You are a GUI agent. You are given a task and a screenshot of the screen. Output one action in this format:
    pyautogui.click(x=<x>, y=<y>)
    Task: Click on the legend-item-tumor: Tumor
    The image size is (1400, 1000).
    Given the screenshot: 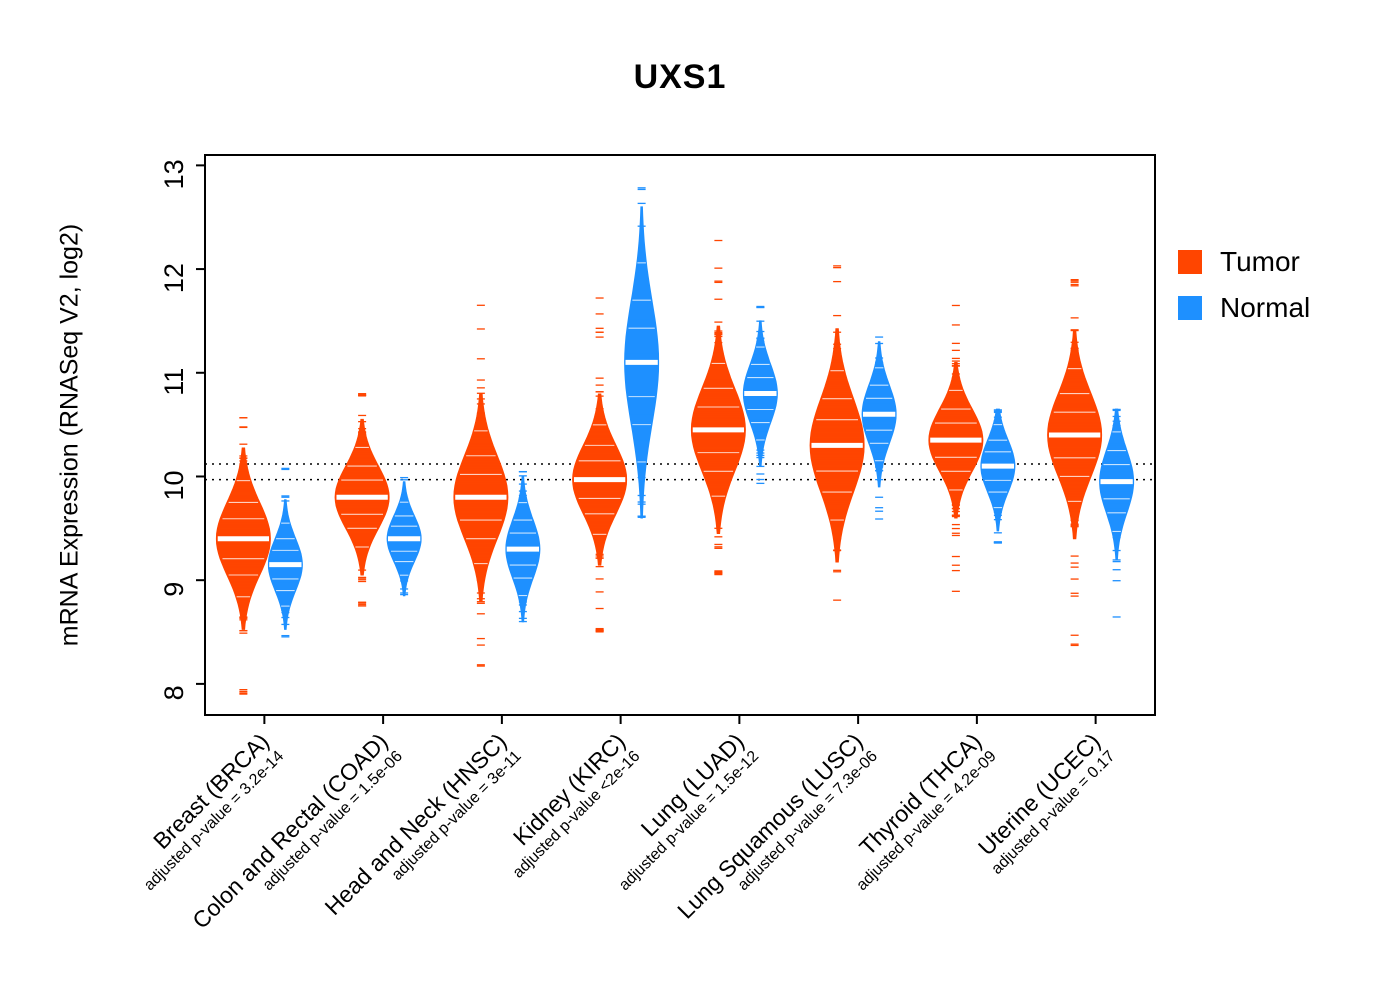 What is the action you would take?
    pyautogui.click(x=1244, y=262)
    